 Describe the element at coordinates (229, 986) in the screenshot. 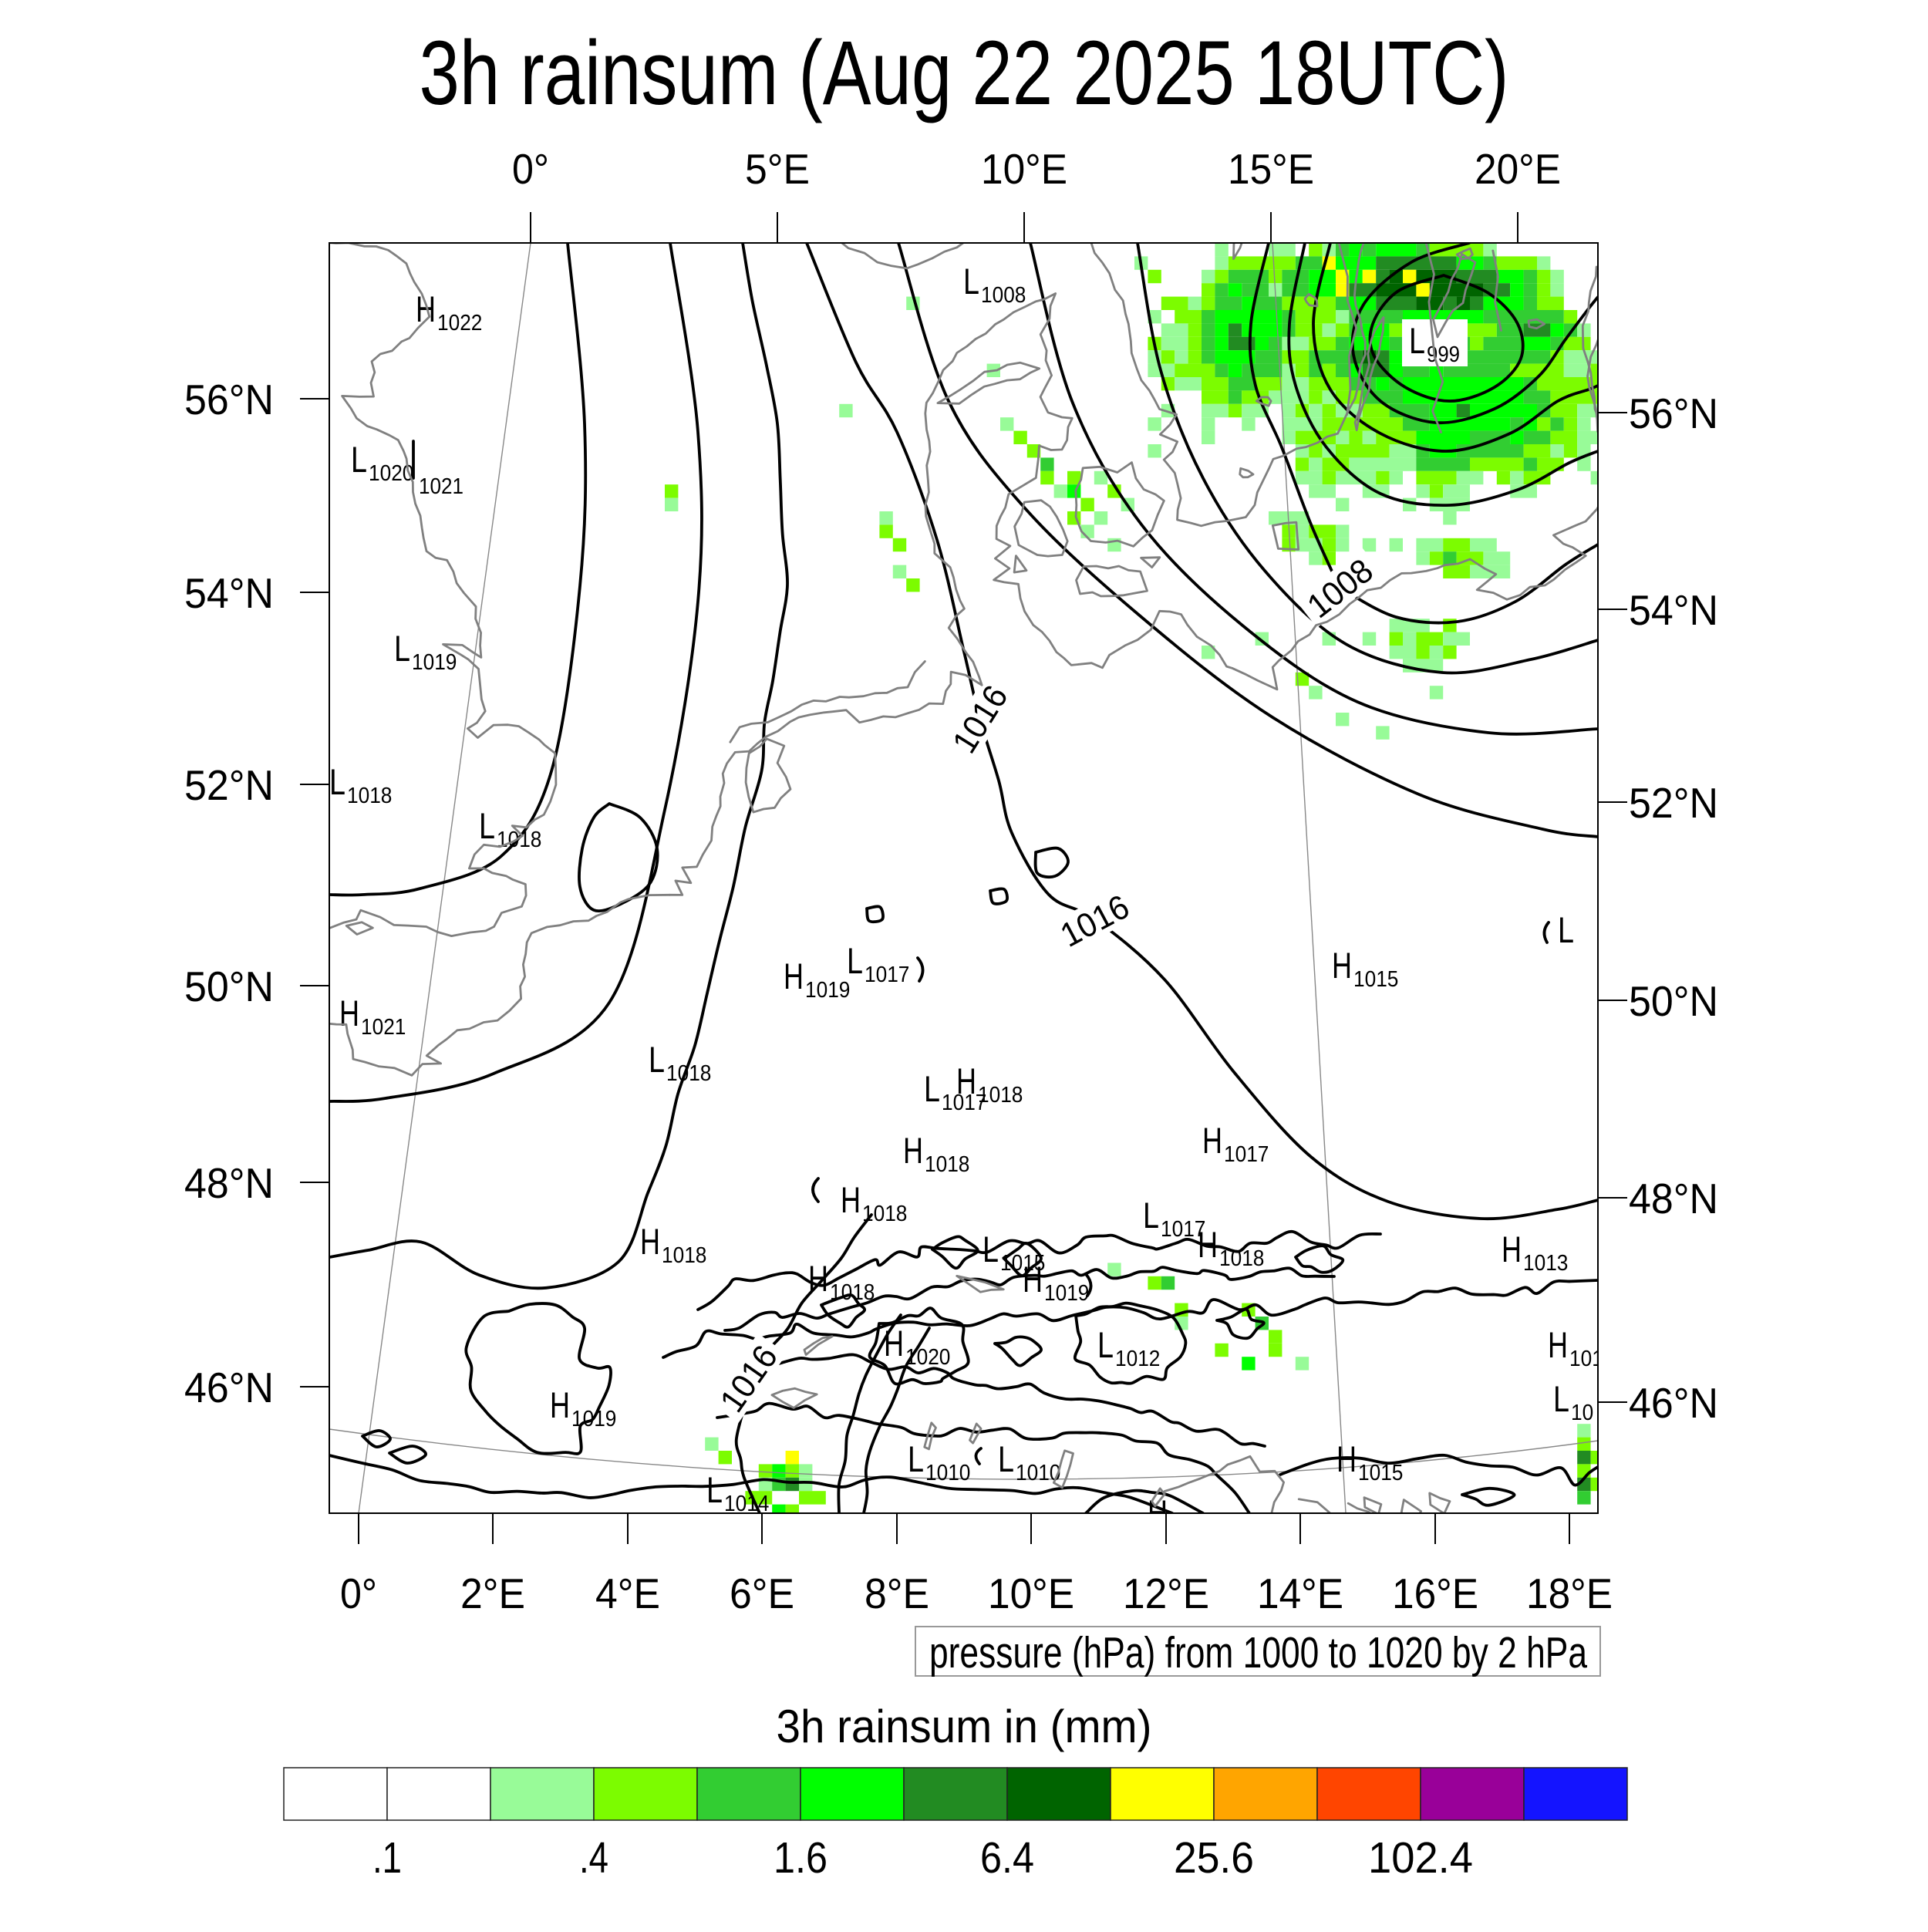

I see `svg-text: 50°N` at that location.